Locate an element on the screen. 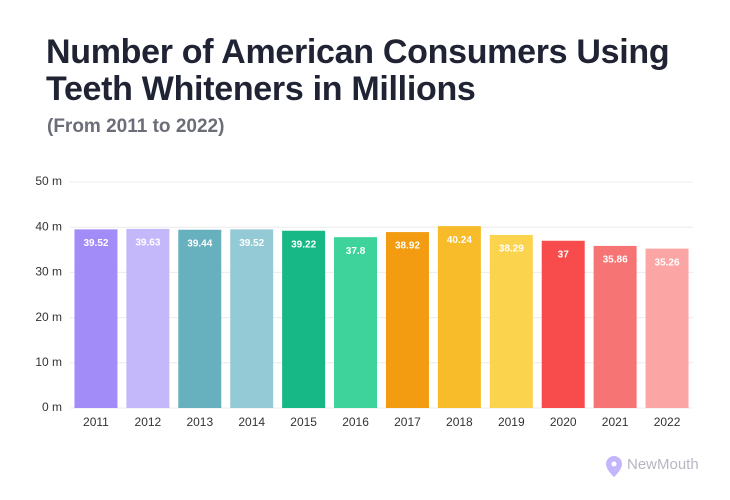 The width and height of the screenshot is (730, 500). y-tick-label: 50 m is located at coordinates (48, 181).